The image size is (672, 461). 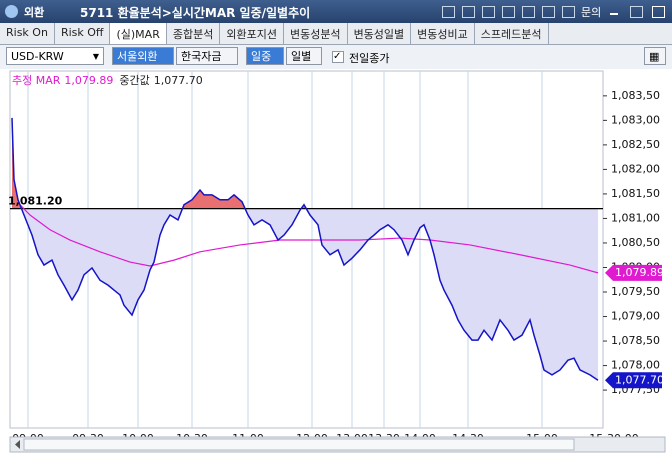 I want to click on legend-value: 1,079.89, so click(x=88, y=80).